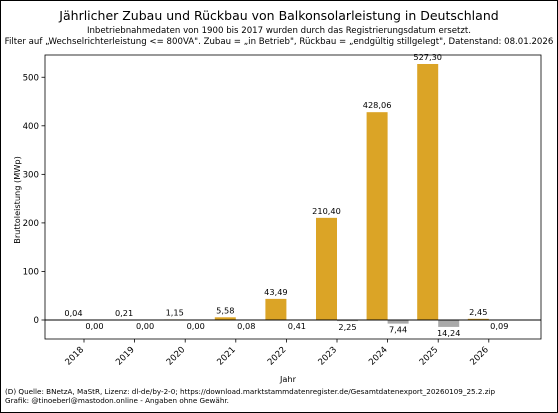 This screenshot has height=413, width=558. I want to click on x-tick-label: 2022, so click(277, 356).